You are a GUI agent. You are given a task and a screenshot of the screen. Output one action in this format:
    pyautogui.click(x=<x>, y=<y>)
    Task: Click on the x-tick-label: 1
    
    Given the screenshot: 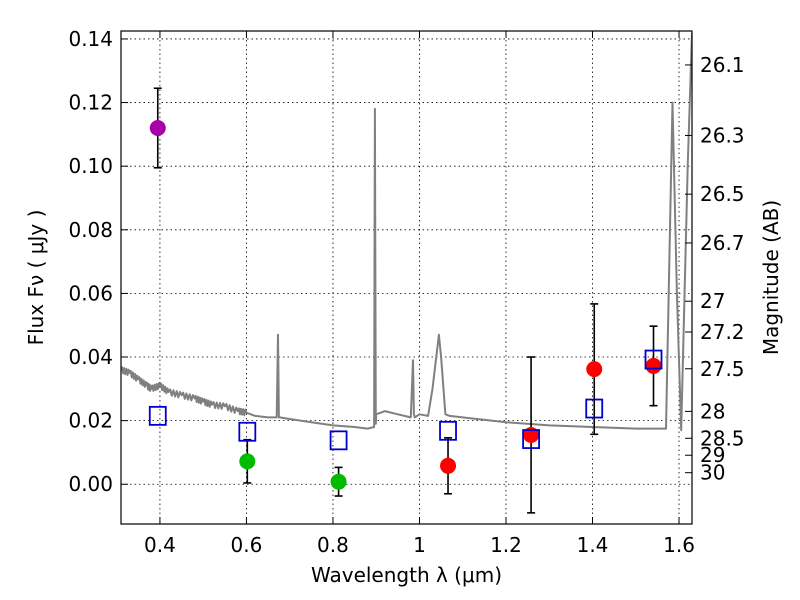 What is the action you would take?
    pyautogui.click(x=419, y=545)
    